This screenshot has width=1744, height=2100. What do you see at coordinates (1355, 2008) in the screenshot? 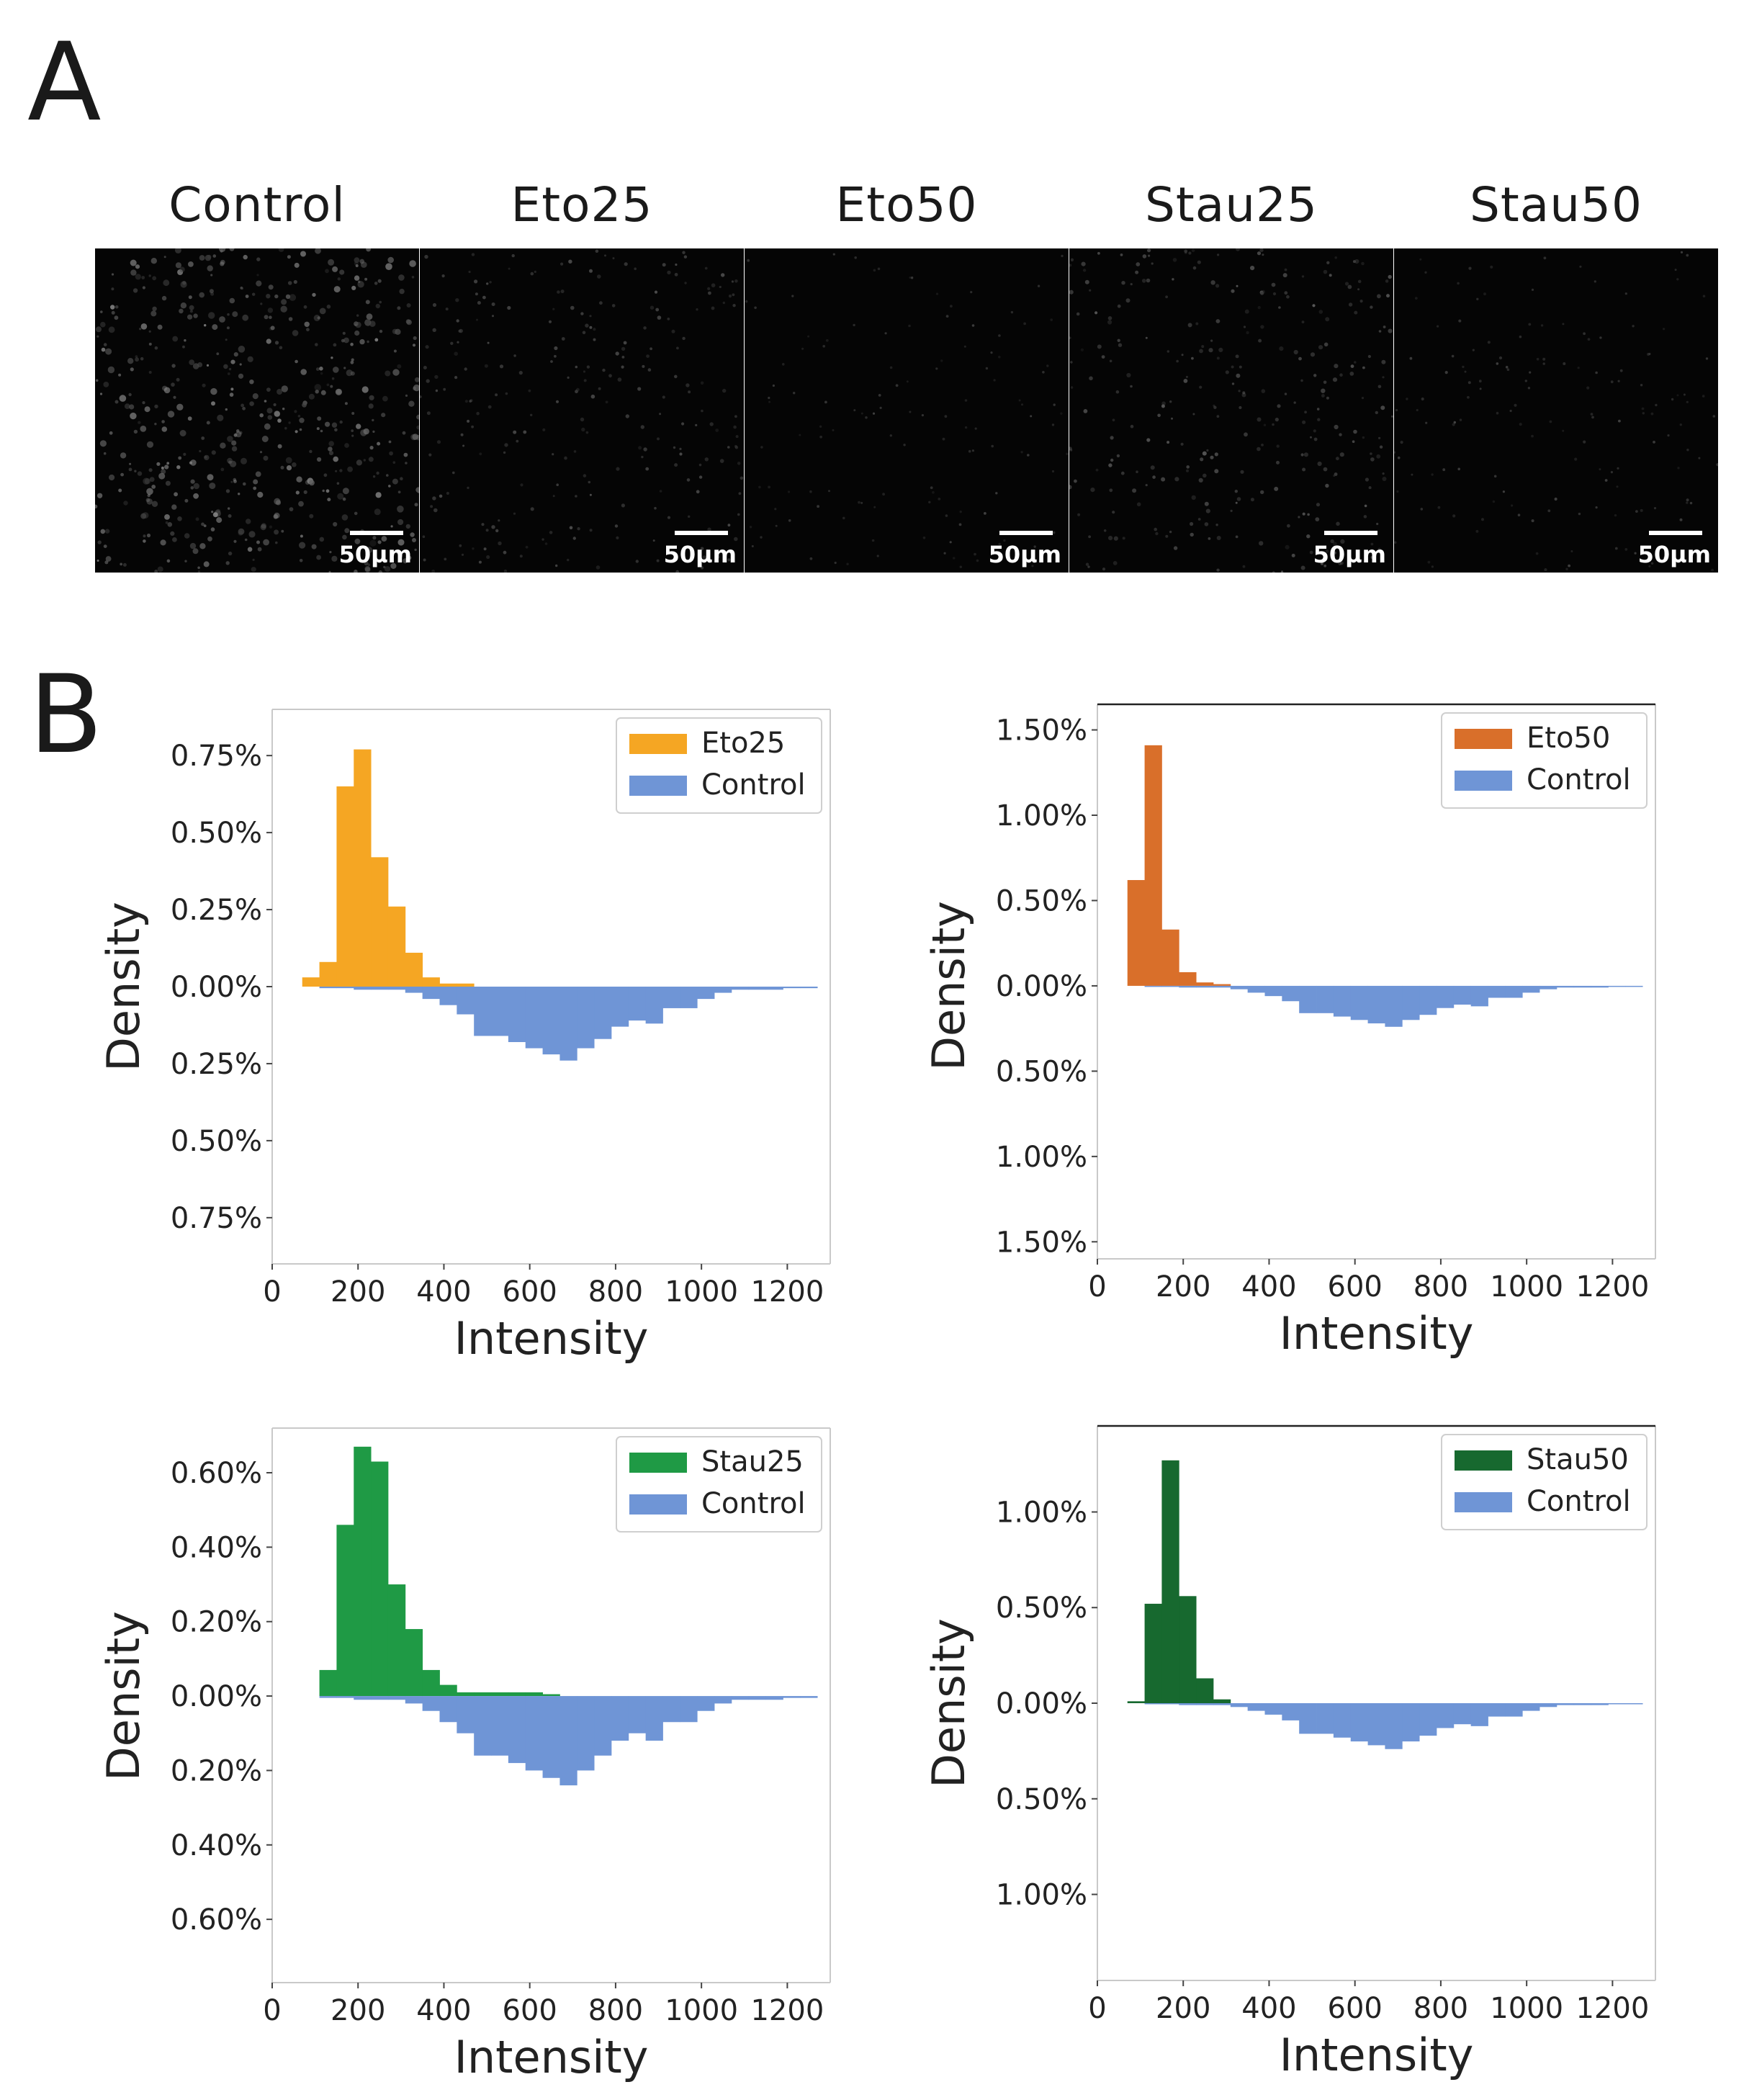
I see `x-tick-label: 600` at bounding box center [1355, 2008].